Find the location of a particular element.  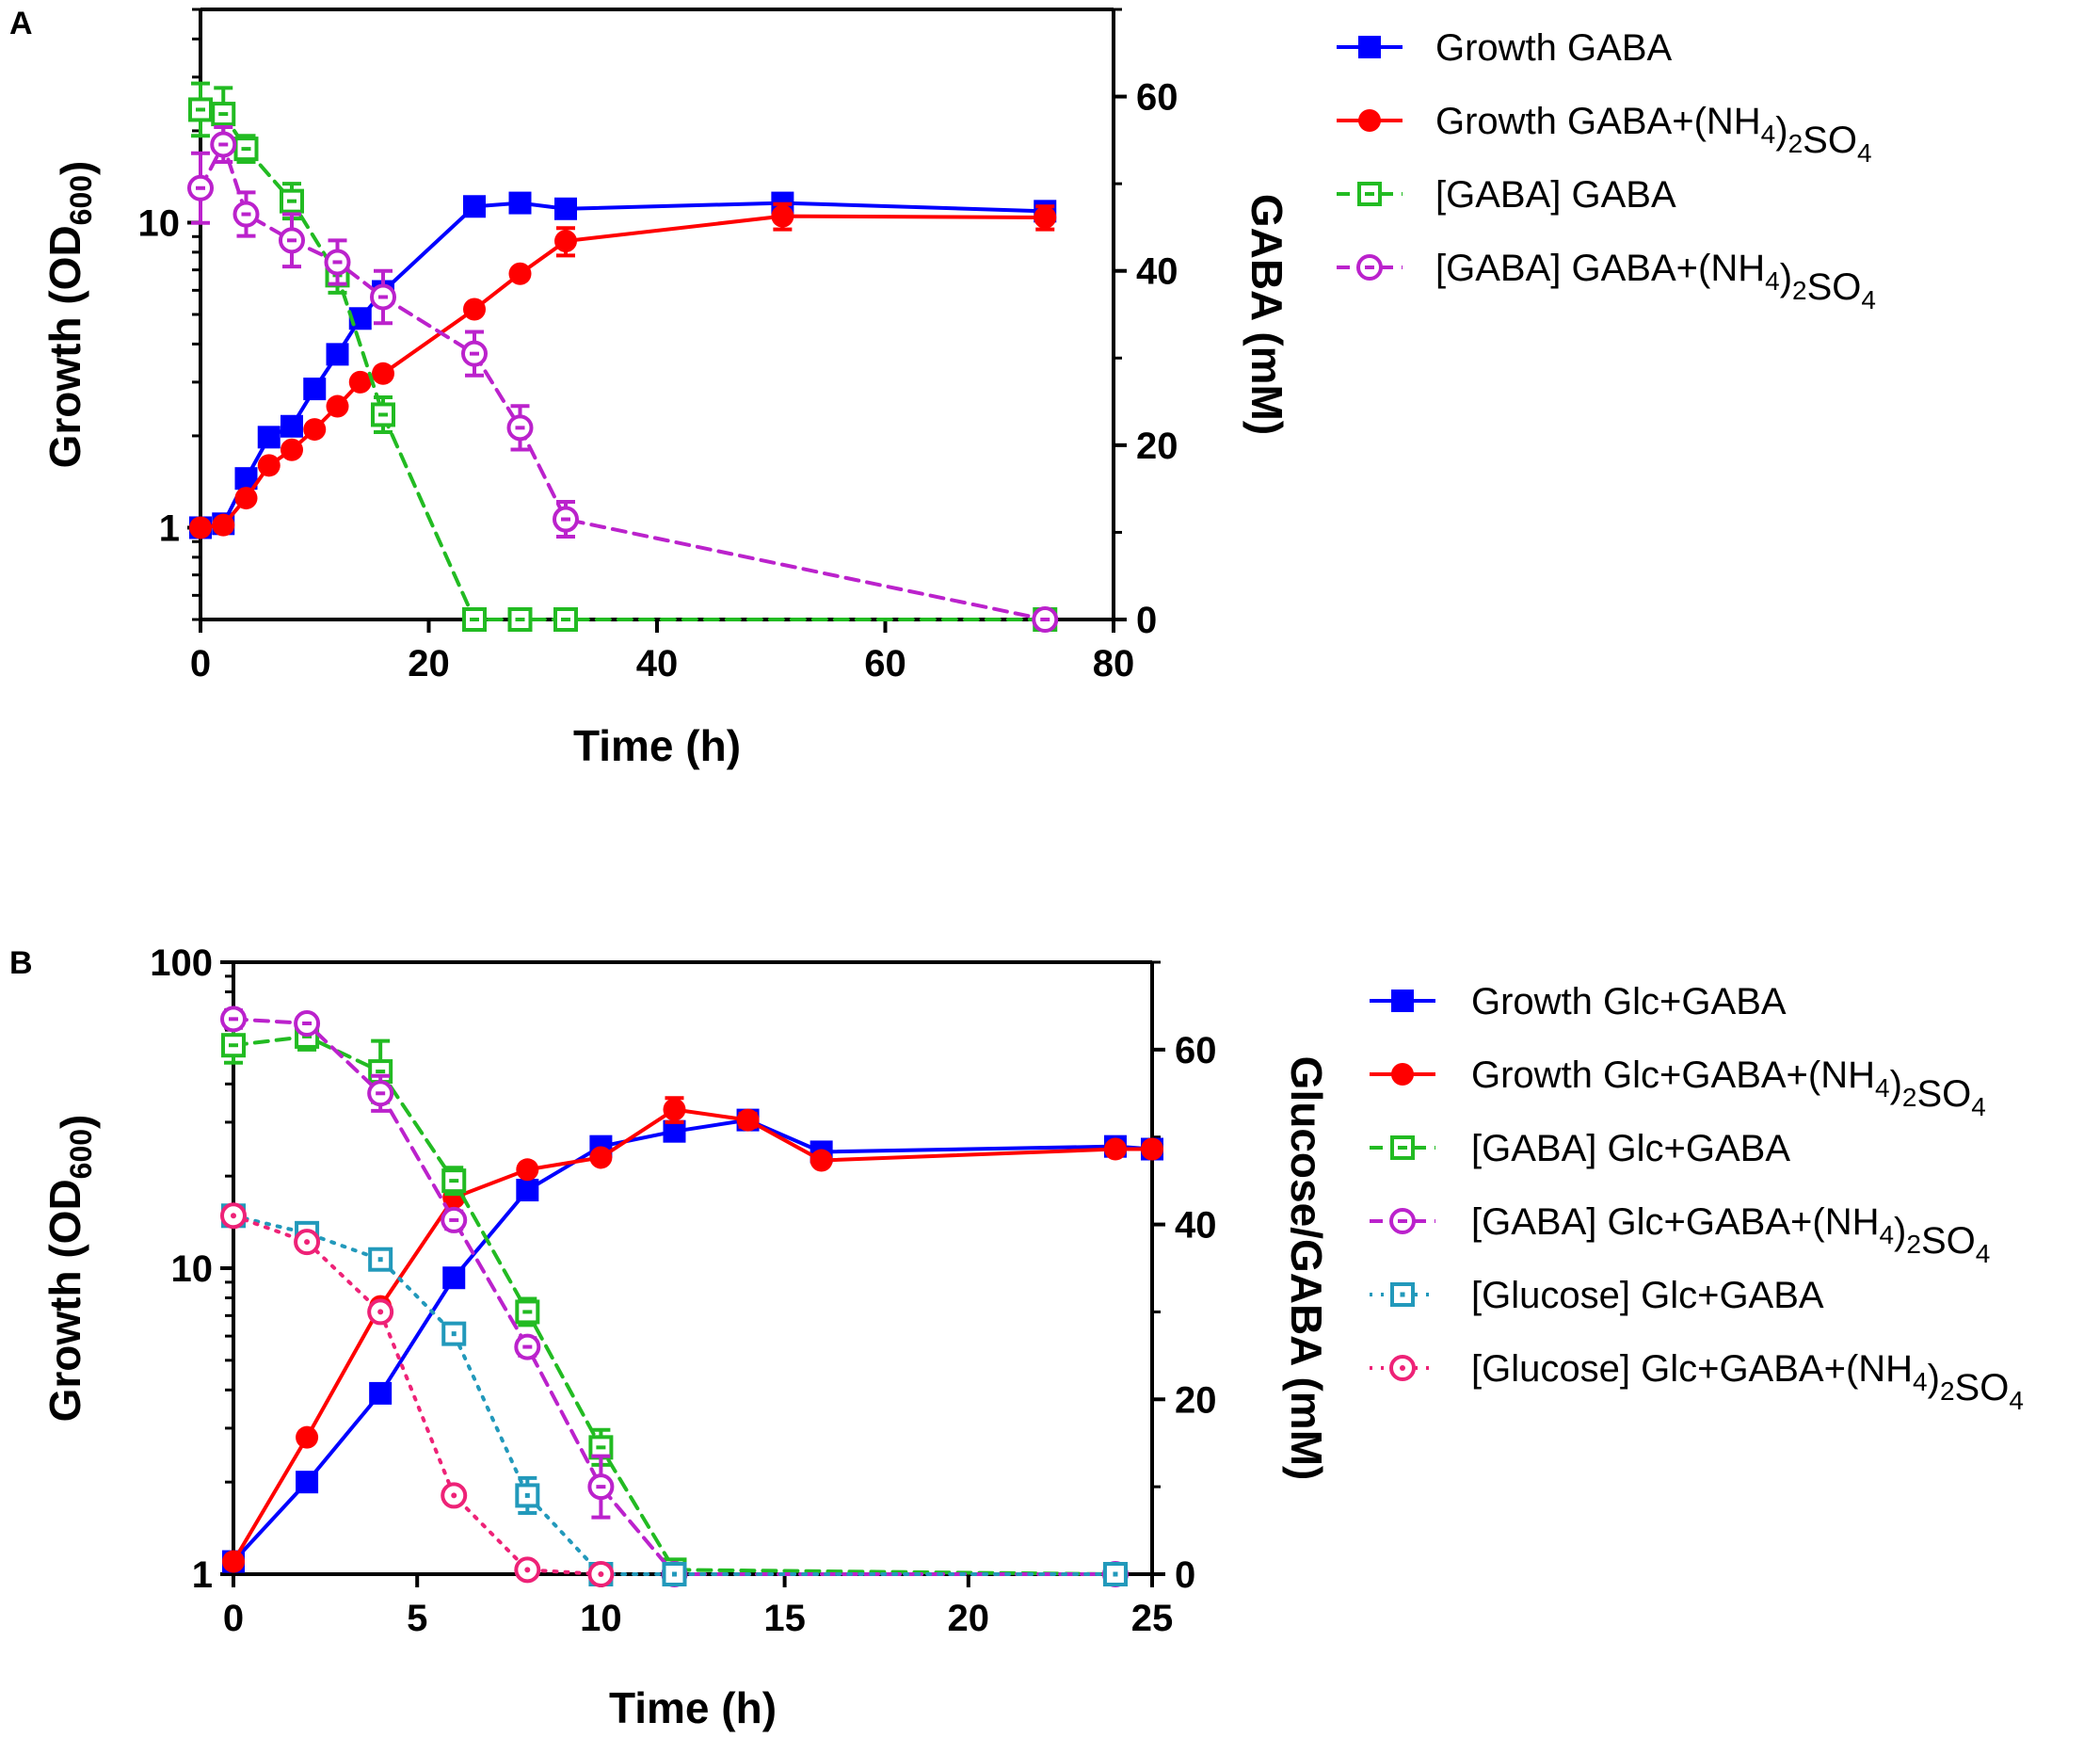

legend-label: [Glucose] Glc+GABA is located at coordinates (1647, 1295).